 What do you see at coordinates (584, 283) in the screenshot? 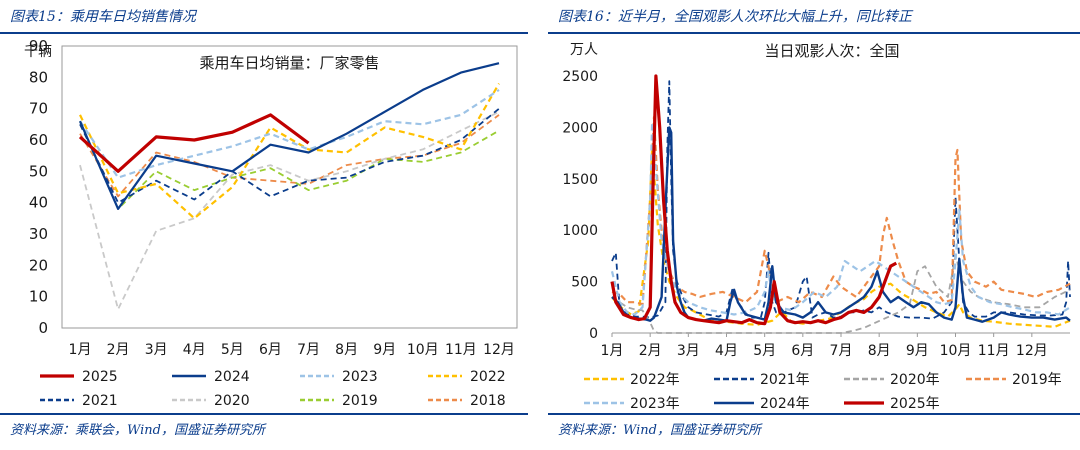
I see `y-tick-label: 500` at bounding box center [584, 283].